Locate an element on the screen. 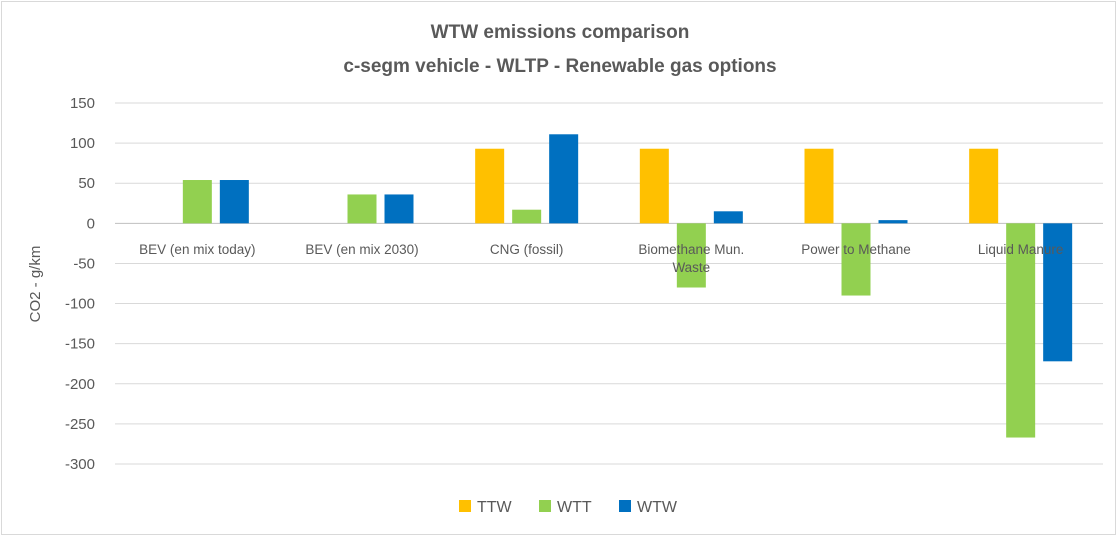  y-tick-label: -200 is located at coordinates (80, 384).